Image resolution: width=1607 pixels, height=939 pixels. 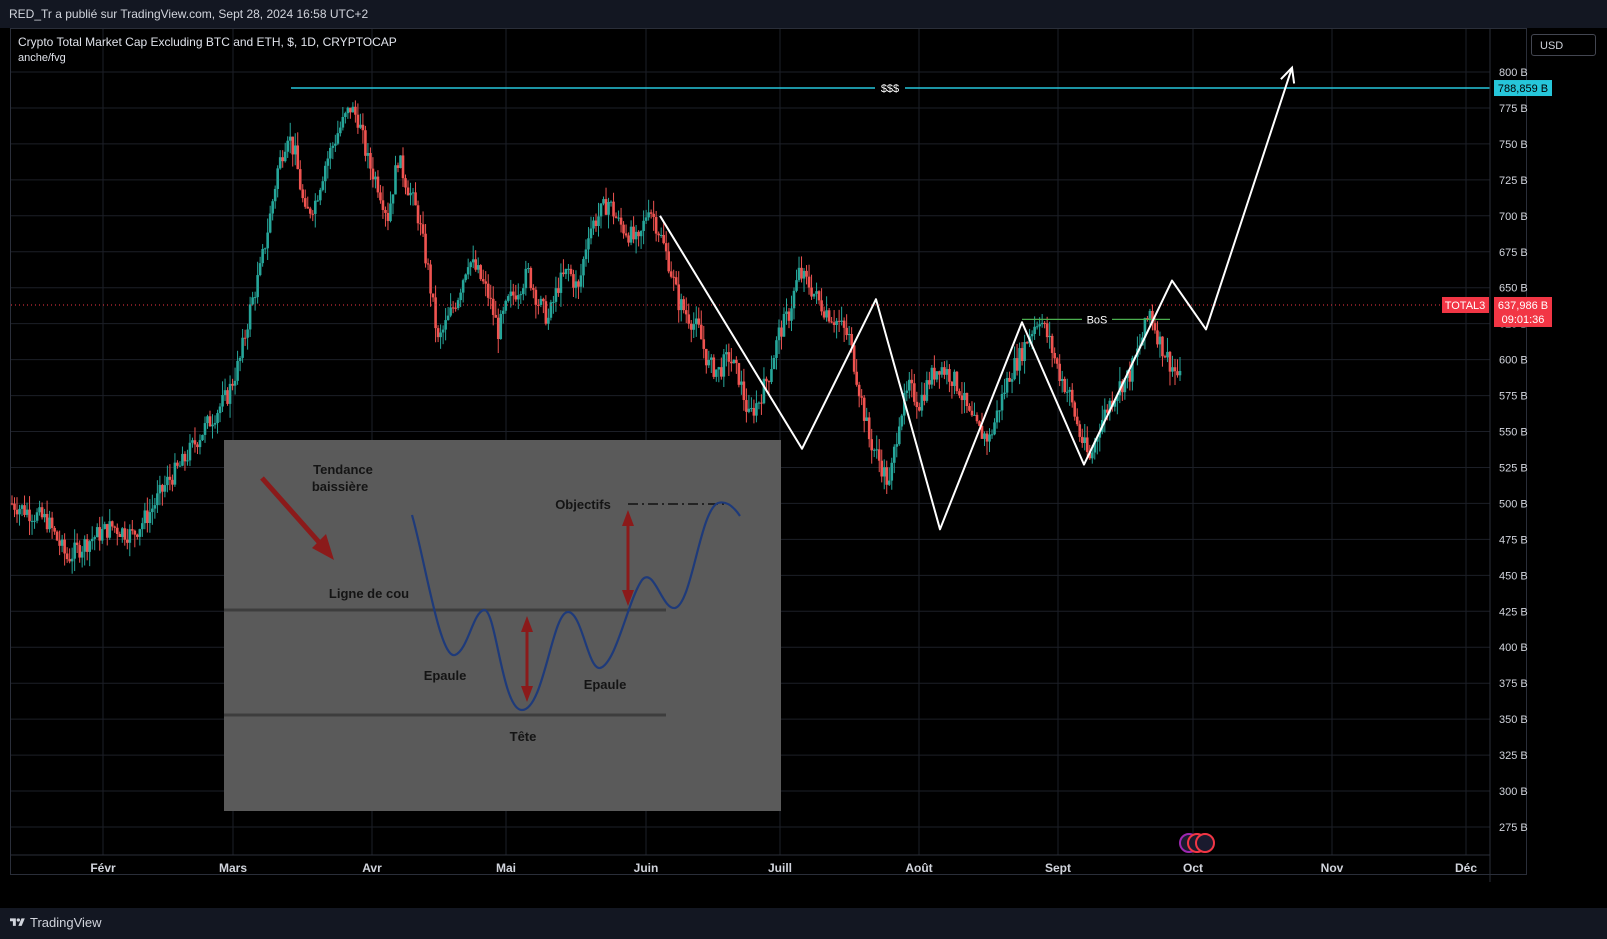 What do you see at coordinates (1563, 45) in the screenshot?
I see `currency-button: USD` at bounding box center [1563, 45].